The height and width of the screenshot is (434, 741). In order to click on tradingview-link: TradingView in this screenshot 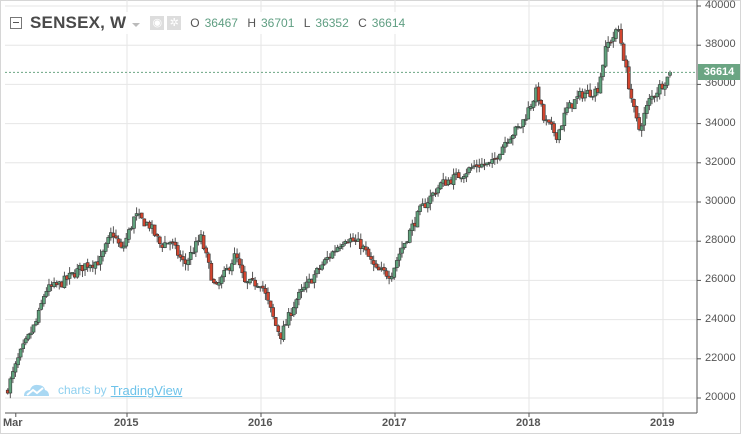, I will do `click(146, 390)`.